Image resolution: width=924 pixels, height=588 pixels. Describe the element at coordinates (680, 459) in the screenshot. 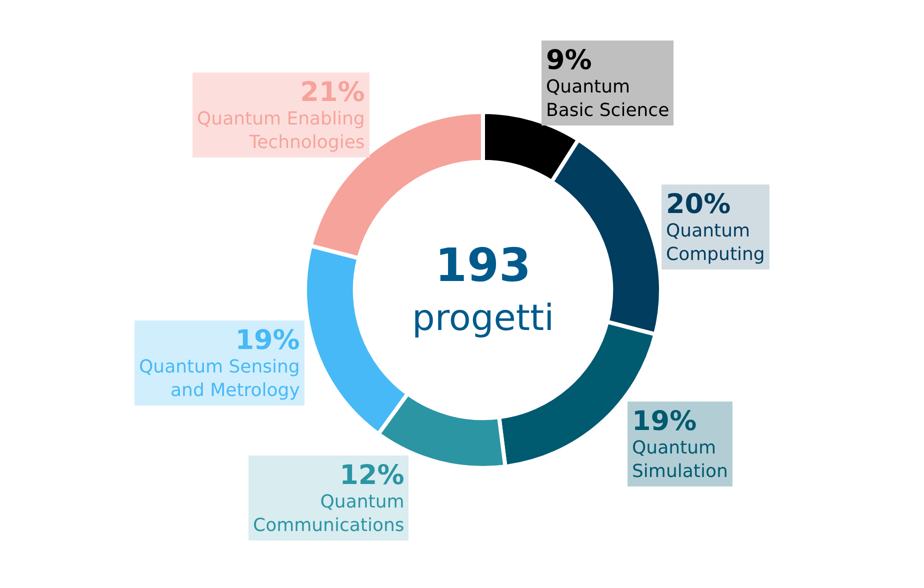

I see `slice-label: Quantum Simulation` at that location.